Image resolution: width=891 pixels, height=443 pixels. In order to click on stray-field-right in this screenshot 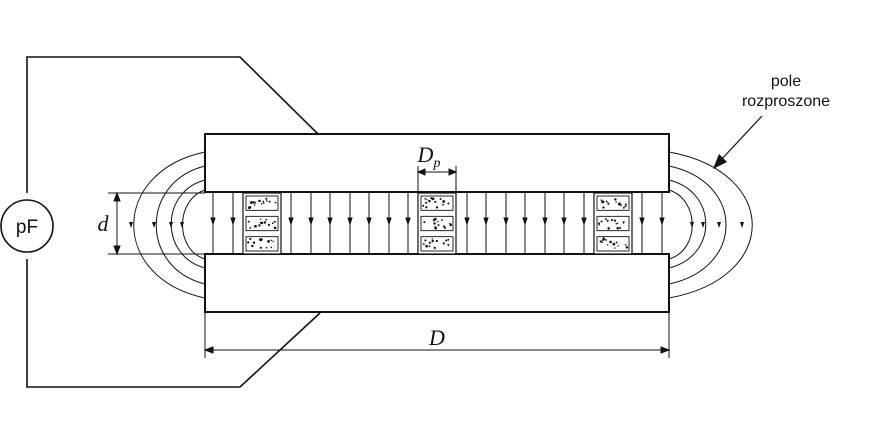, I will do `click(710, 225)`.